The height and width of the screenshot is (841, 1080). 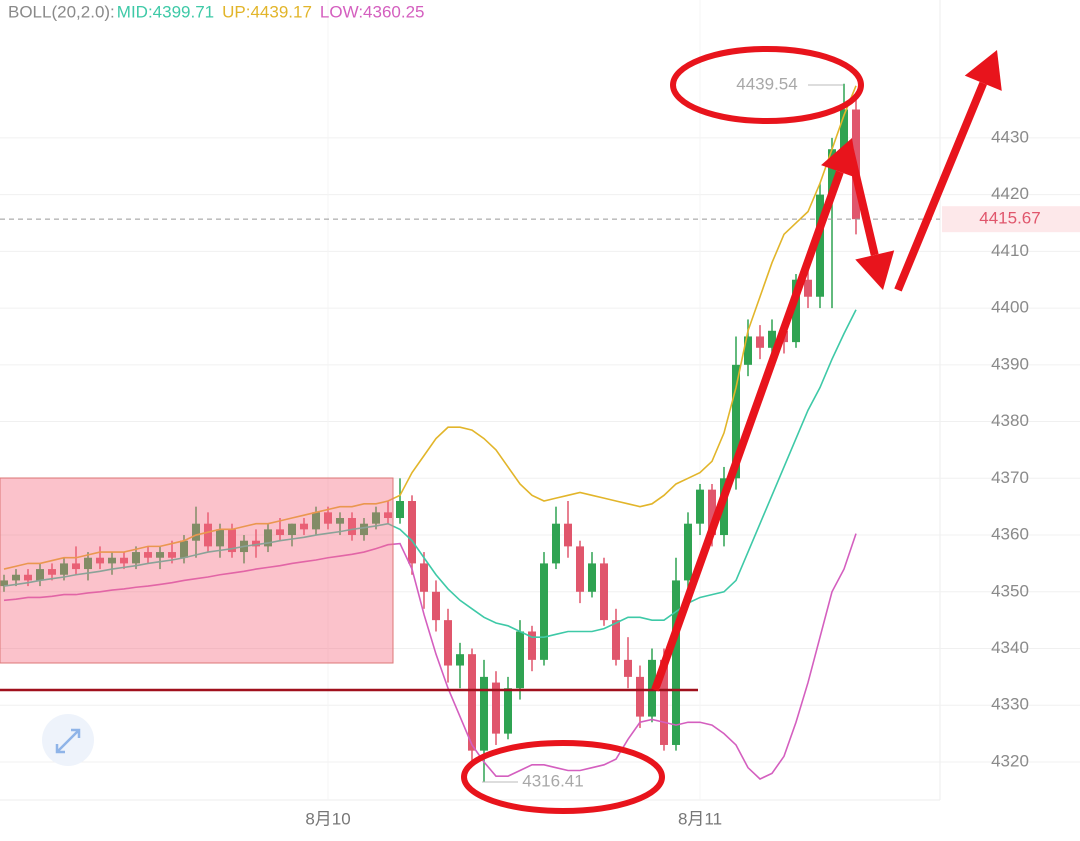 I want to click on y-tick-label: 4340, so click(x=1010, y=647).